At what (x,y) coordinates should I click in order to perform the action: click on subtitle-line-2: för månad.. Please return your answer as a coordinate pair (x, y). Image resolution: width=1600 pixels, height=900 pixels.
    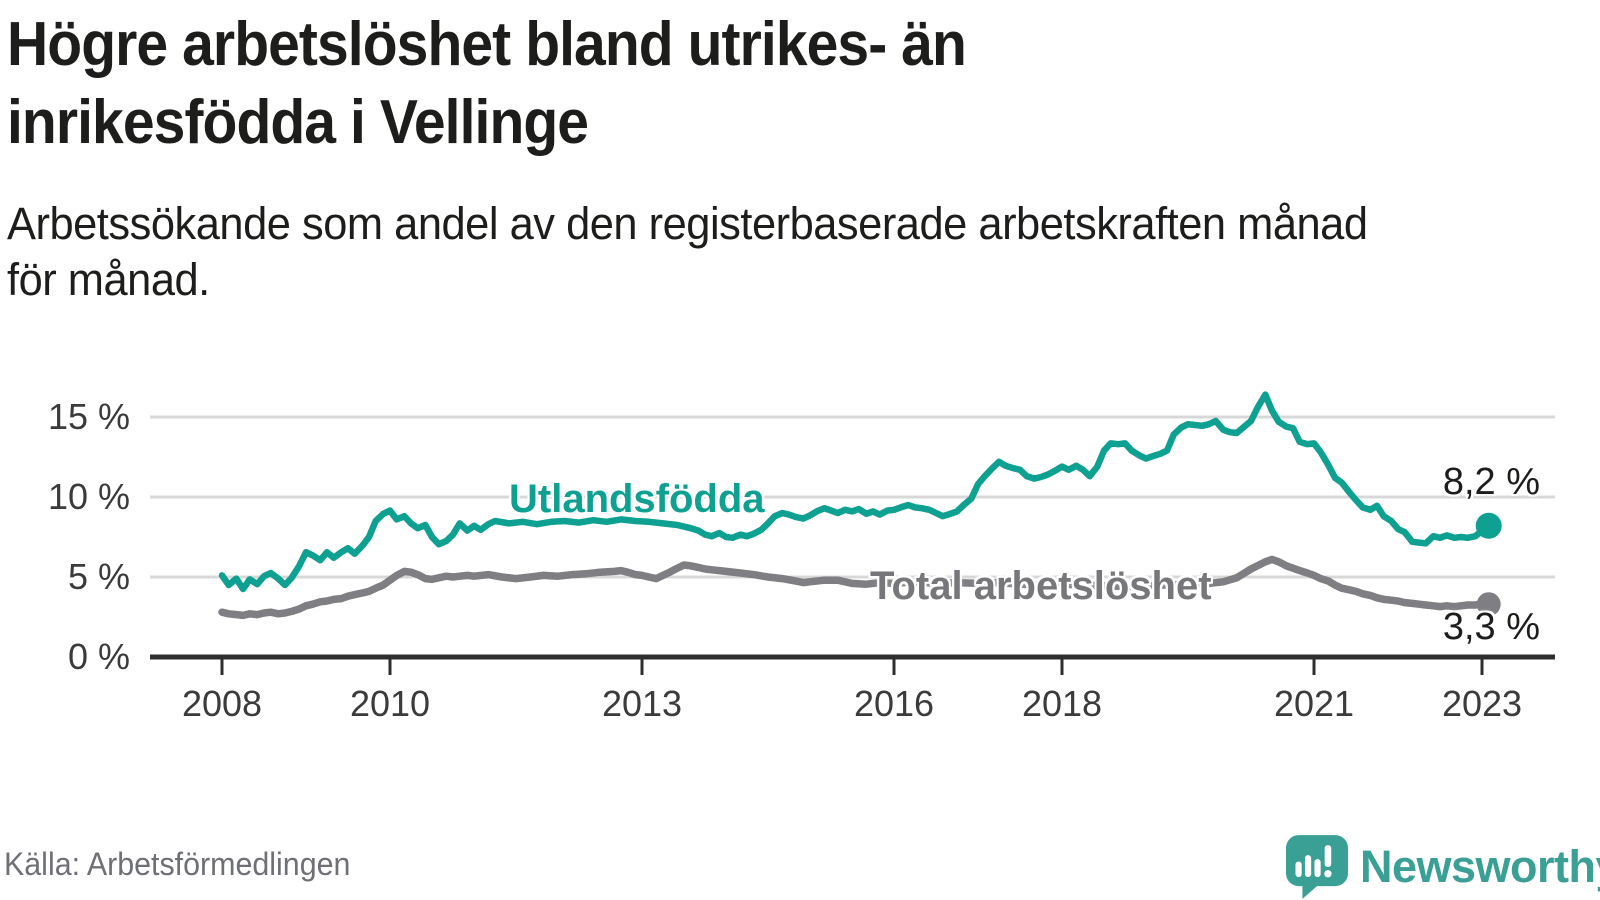
    Looking at the image, I should click on (108, 279).